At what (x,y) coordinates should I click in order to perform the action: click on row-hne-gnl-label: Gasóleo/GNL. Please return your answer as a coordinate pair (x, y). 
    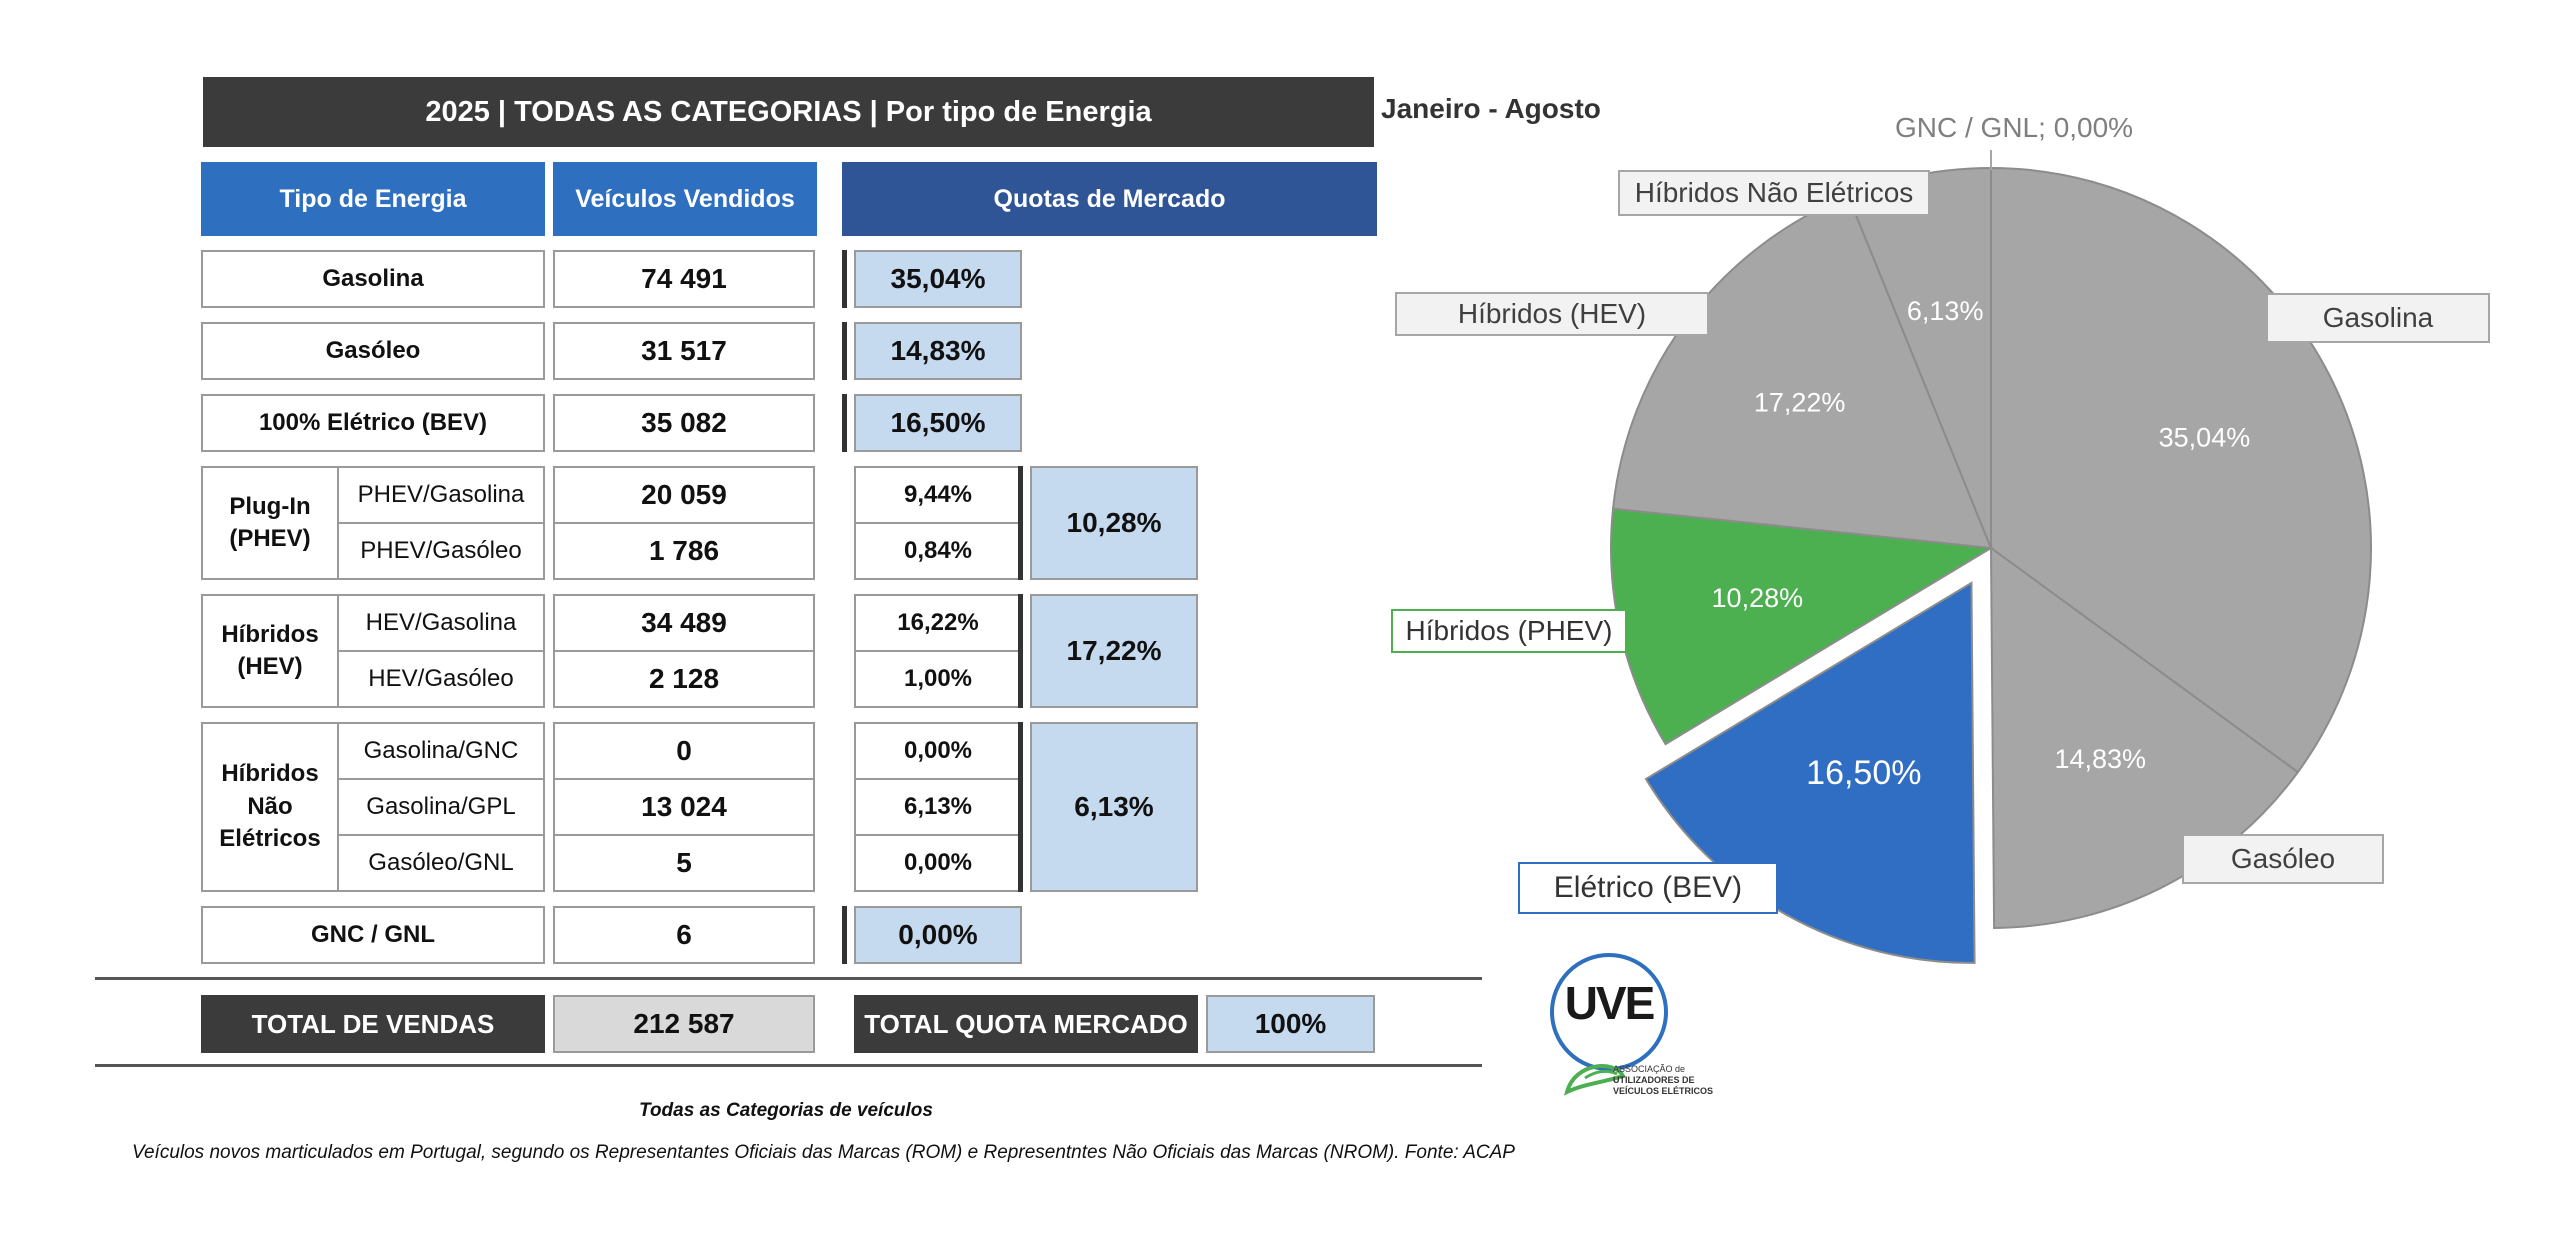
    Looking at the image, I should click on (441, 863).